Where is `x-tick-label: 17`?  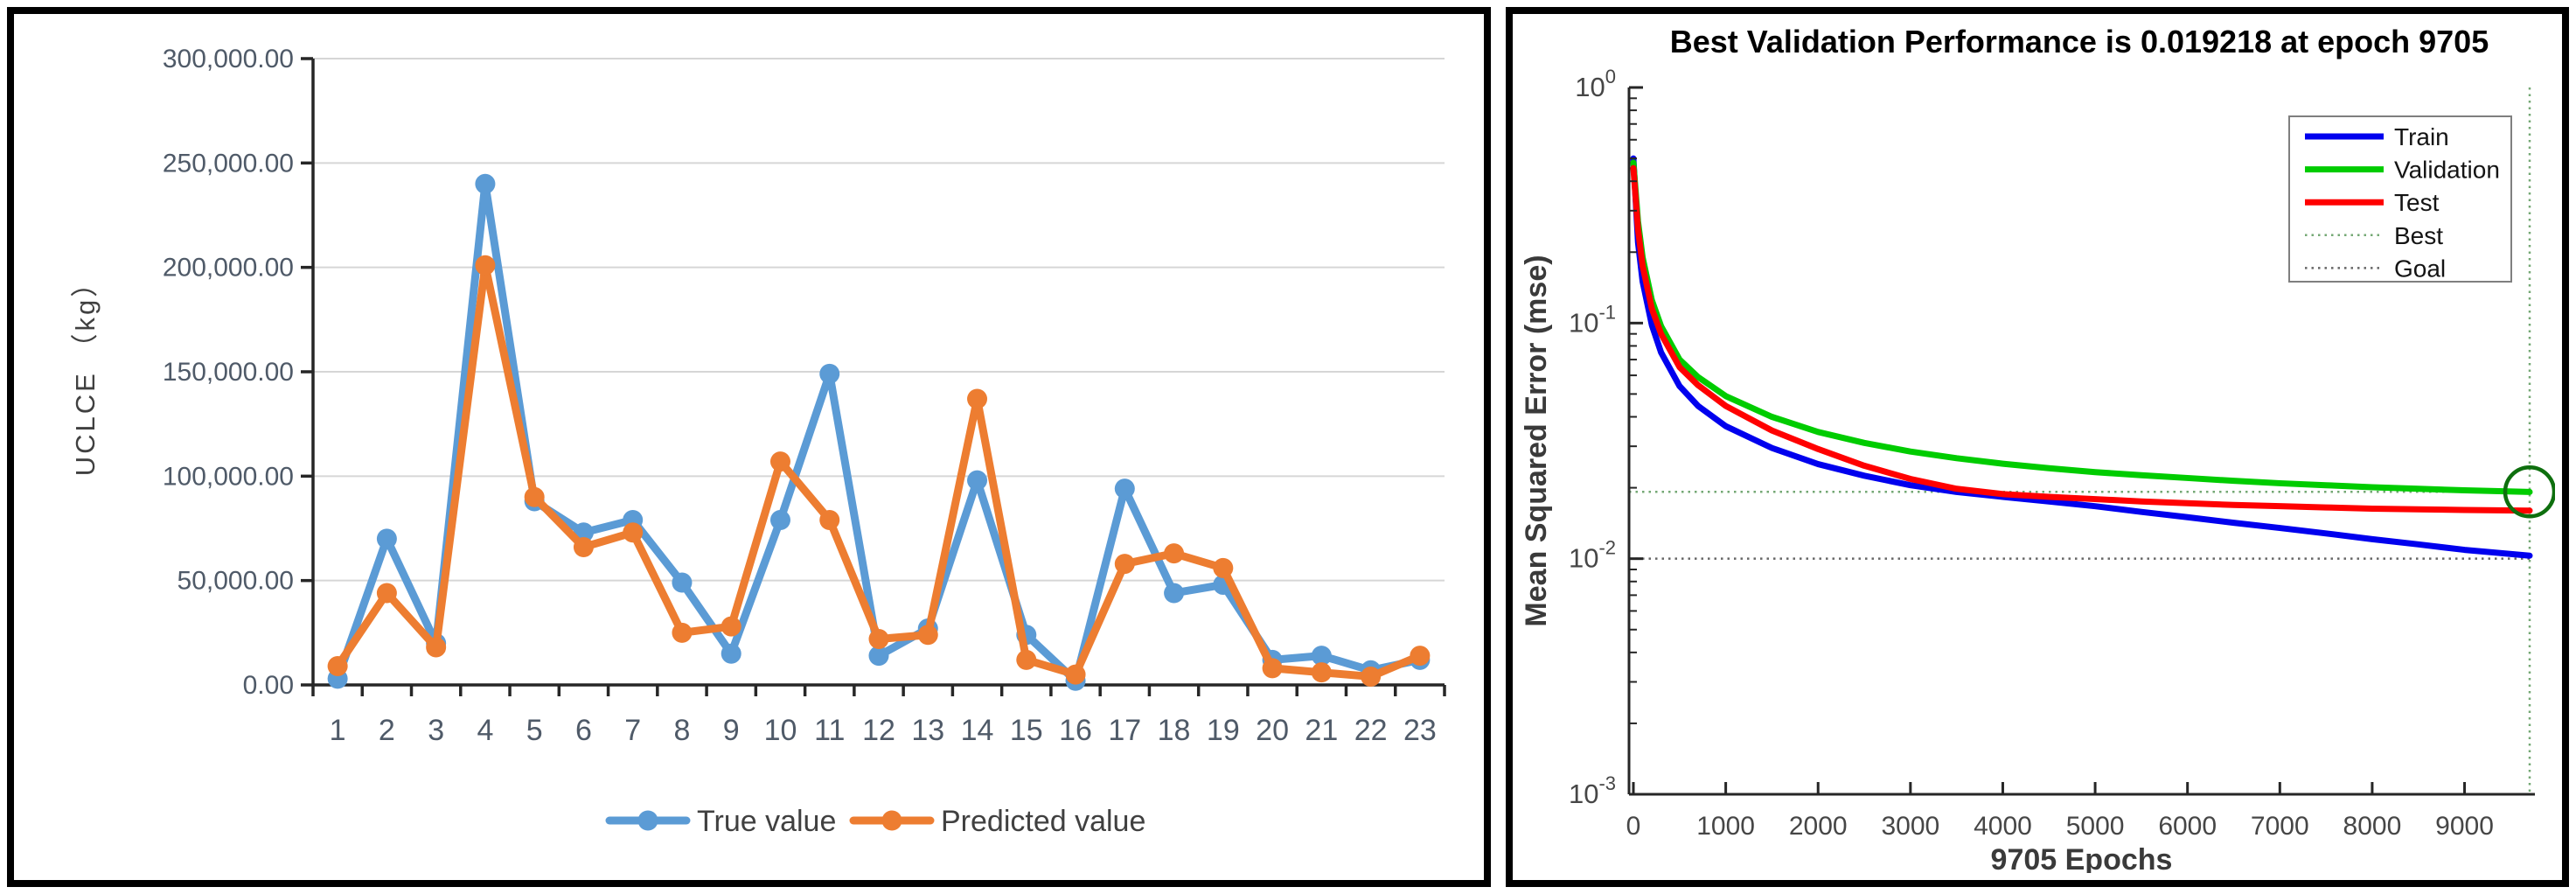
x-tick-label: 17 is located at coordinates (1124, 730).